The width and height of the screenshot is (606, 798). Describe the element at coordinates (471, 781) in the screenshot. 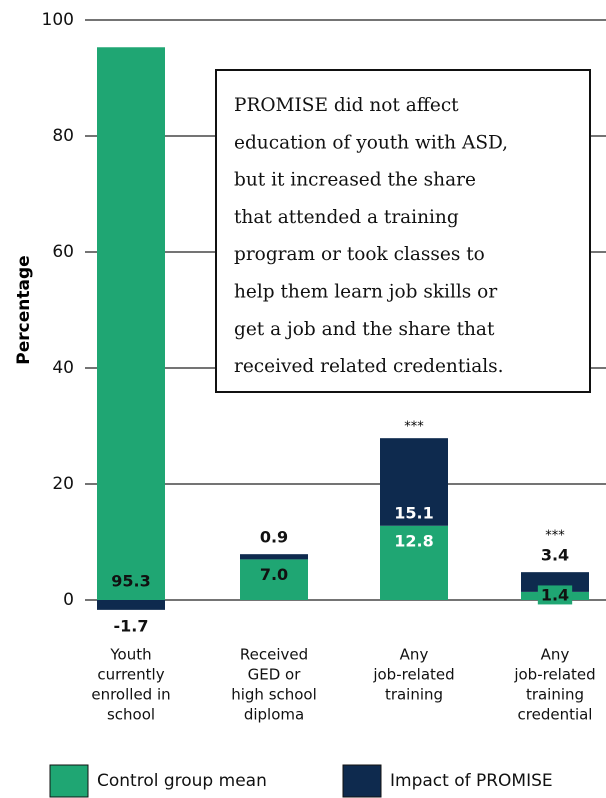

I see `legend-label: Impact of PROMISE` at that location.